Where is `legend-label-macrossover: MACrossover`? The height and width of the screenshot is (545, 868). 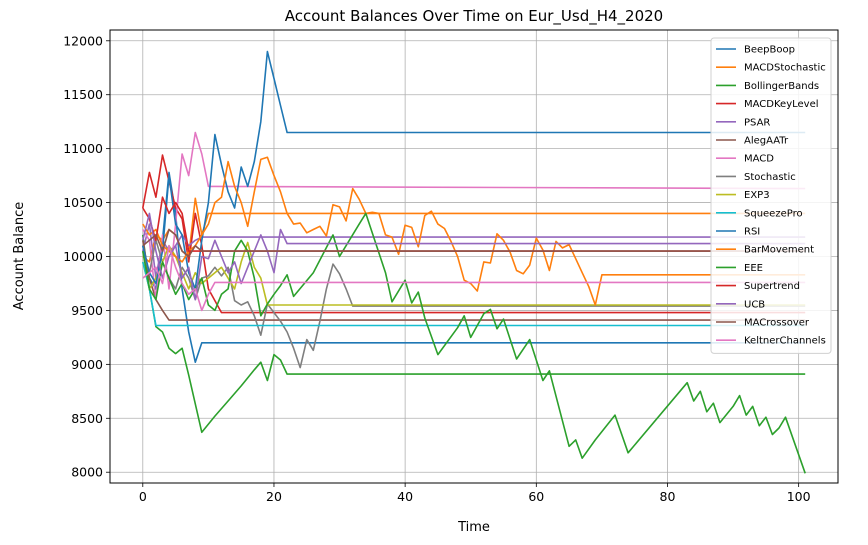
legend-label-macrossover: MACrossover is located at coordinates (777, 323).